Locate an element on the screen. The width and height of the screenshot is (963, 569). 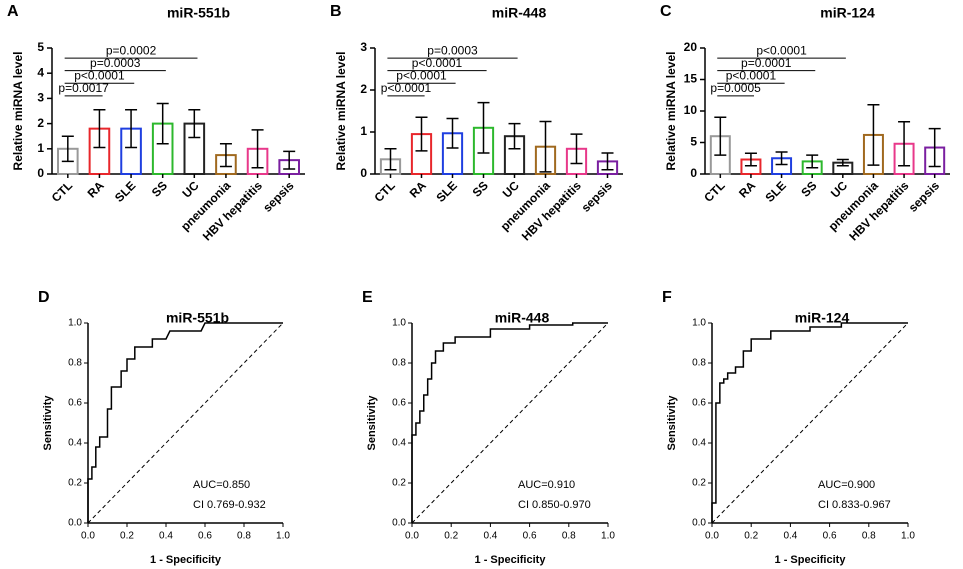
annotation: p=0.0005 is located at coordinates (735, 88).